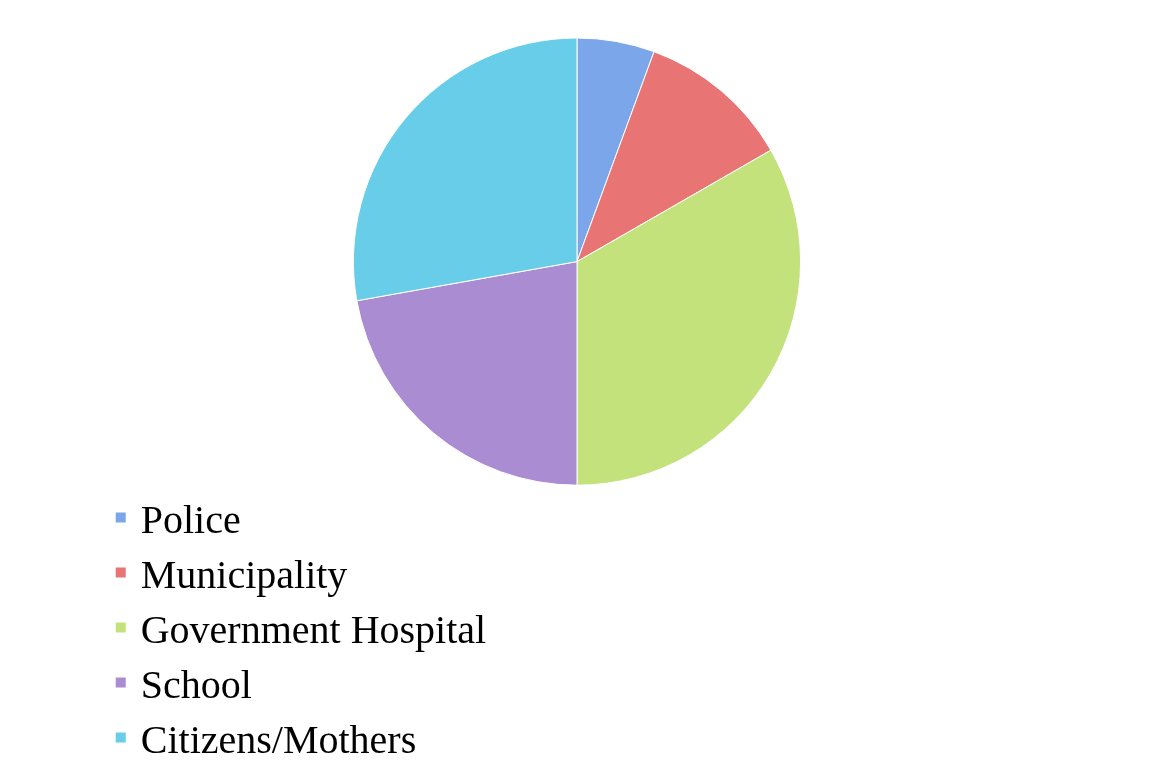 The image size is (1154, 770). Describe the element at coordinates (196, 685) in the screenshot. I see `legend-label: School` at that location.